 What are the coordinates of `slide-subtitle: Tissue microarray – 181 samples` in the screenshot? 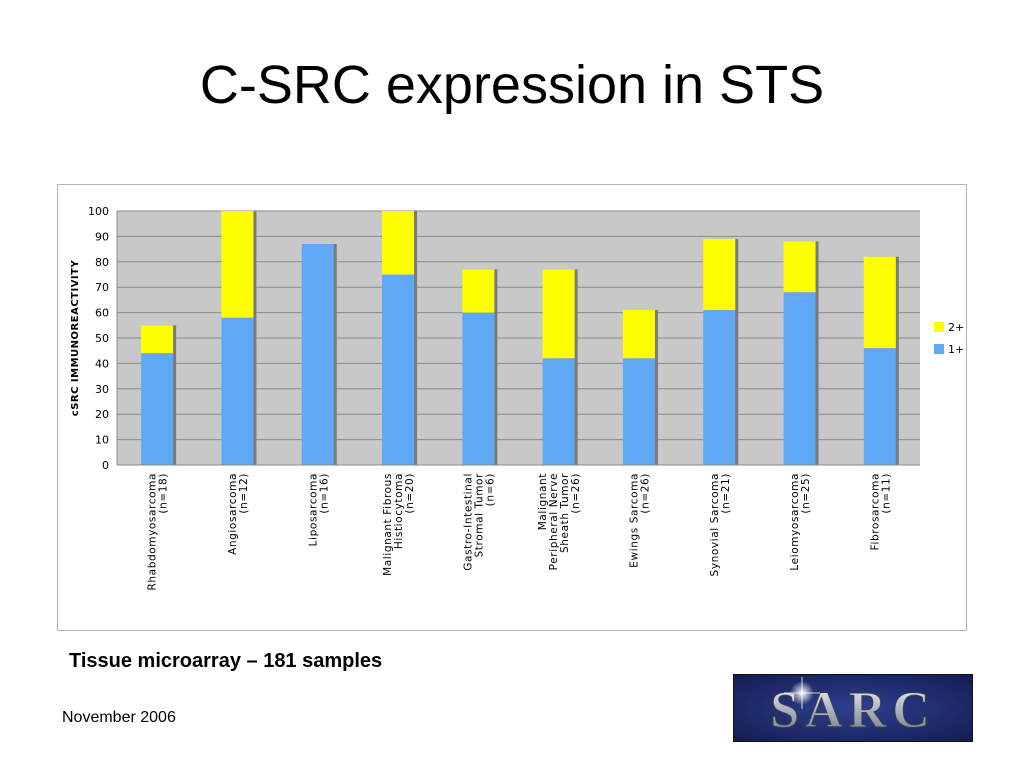 It's located at (226, 661).